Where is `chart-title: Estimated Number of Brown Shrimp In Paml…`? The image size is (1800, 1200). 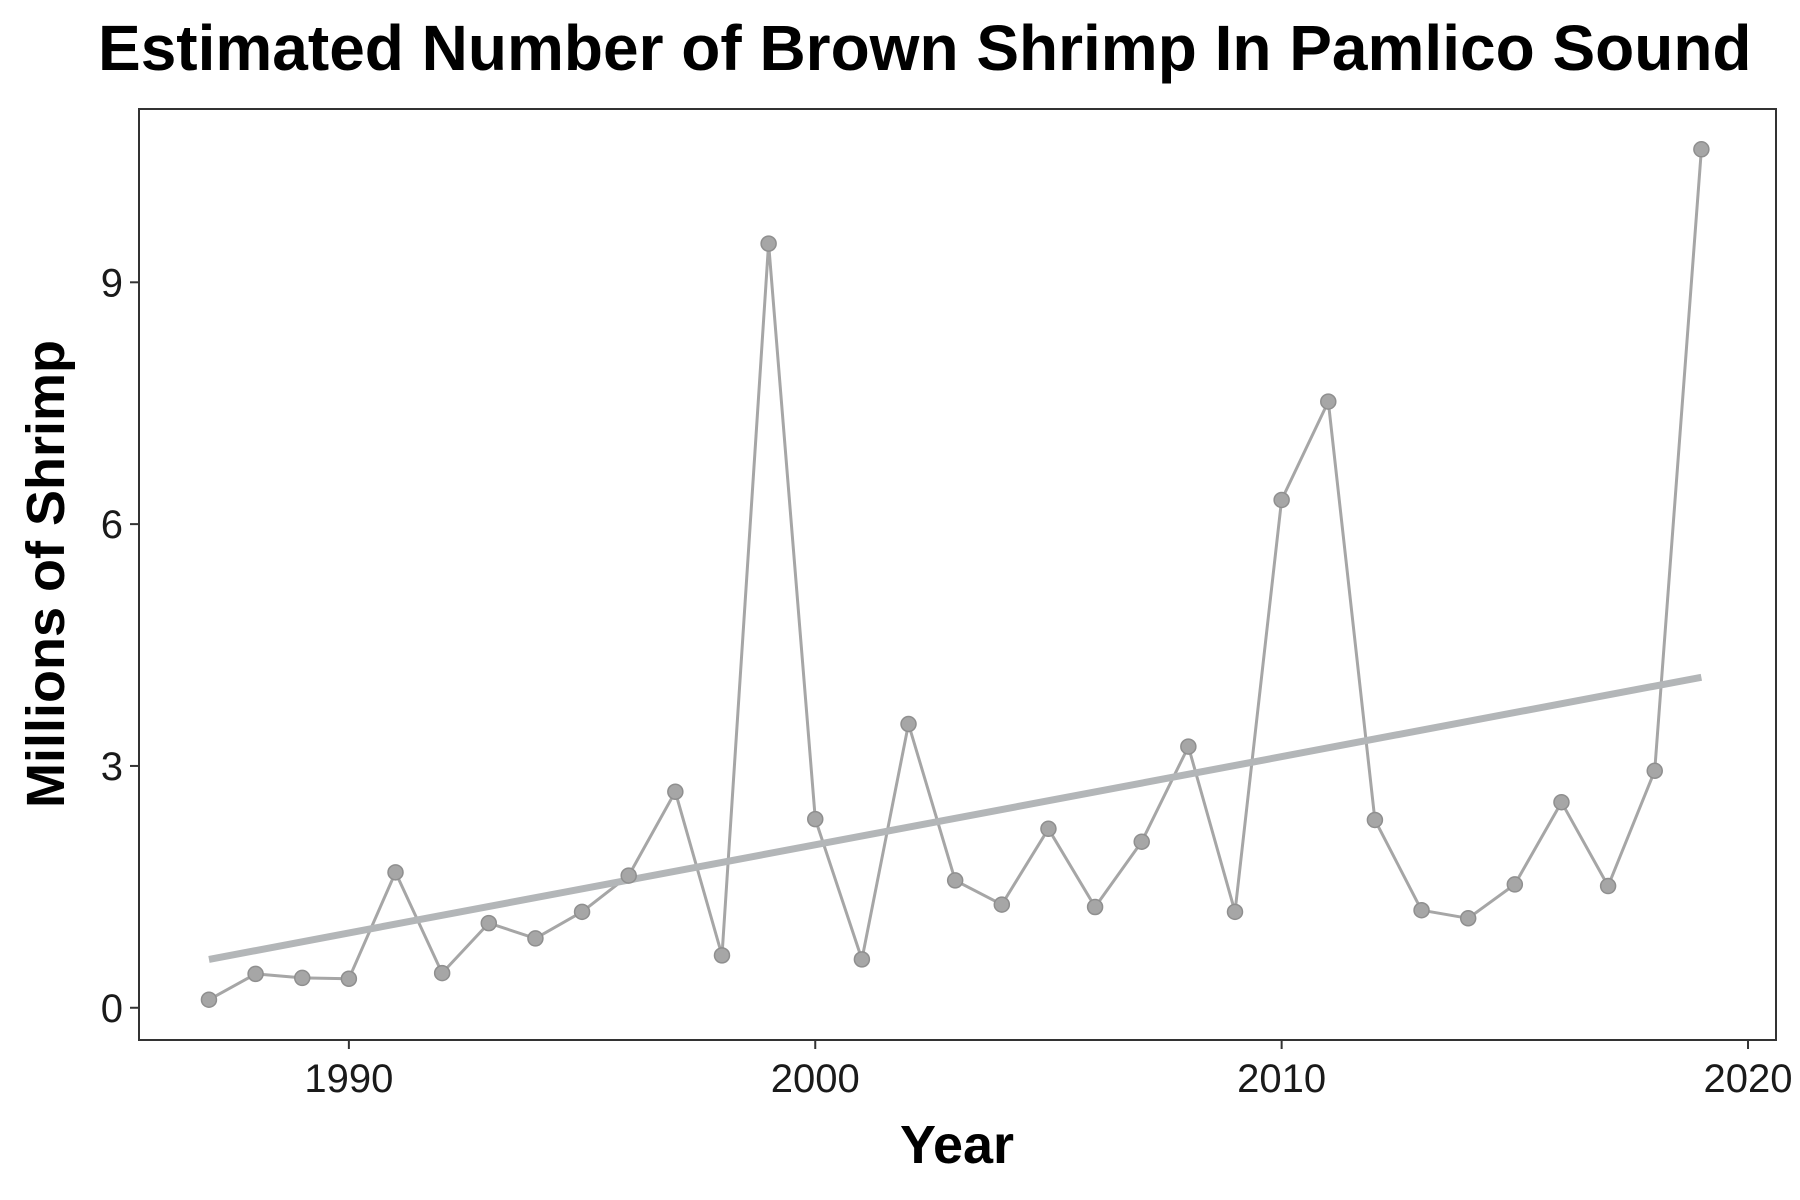
chart-title: Estimated Number of Brown Shrimp In Paml… is located at coordinates (925, 48).